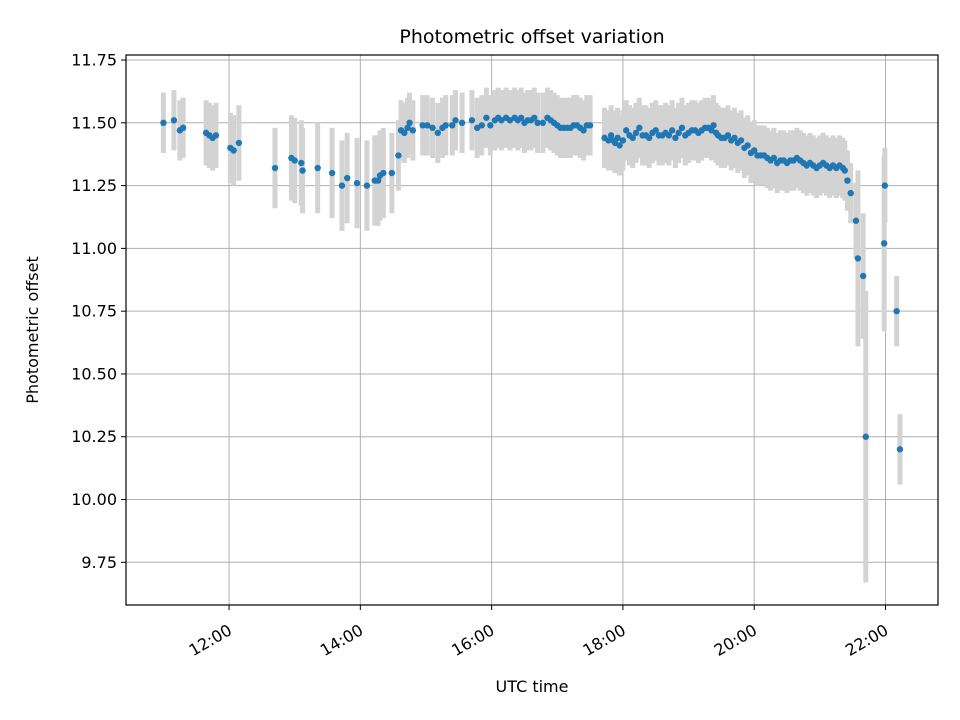 This screenshot has width=960, height=720. What do you see at coordinates (99, 562) in the screenshot?
I see `y-tick-label: 9.75` at bounding box center [99, 562].